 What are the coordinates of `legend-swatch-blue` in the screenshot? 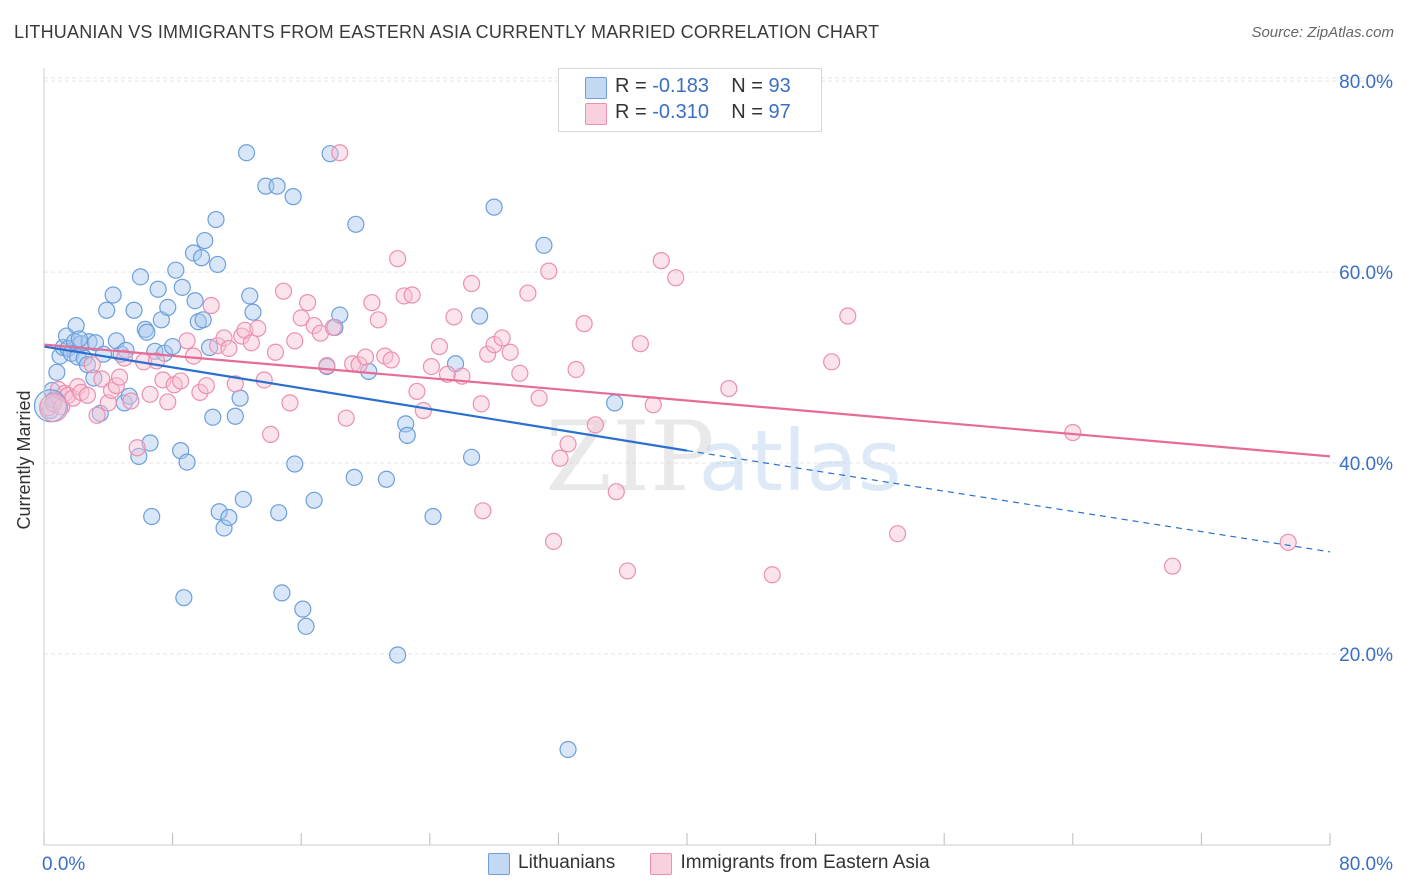 It's located at (499, 864).